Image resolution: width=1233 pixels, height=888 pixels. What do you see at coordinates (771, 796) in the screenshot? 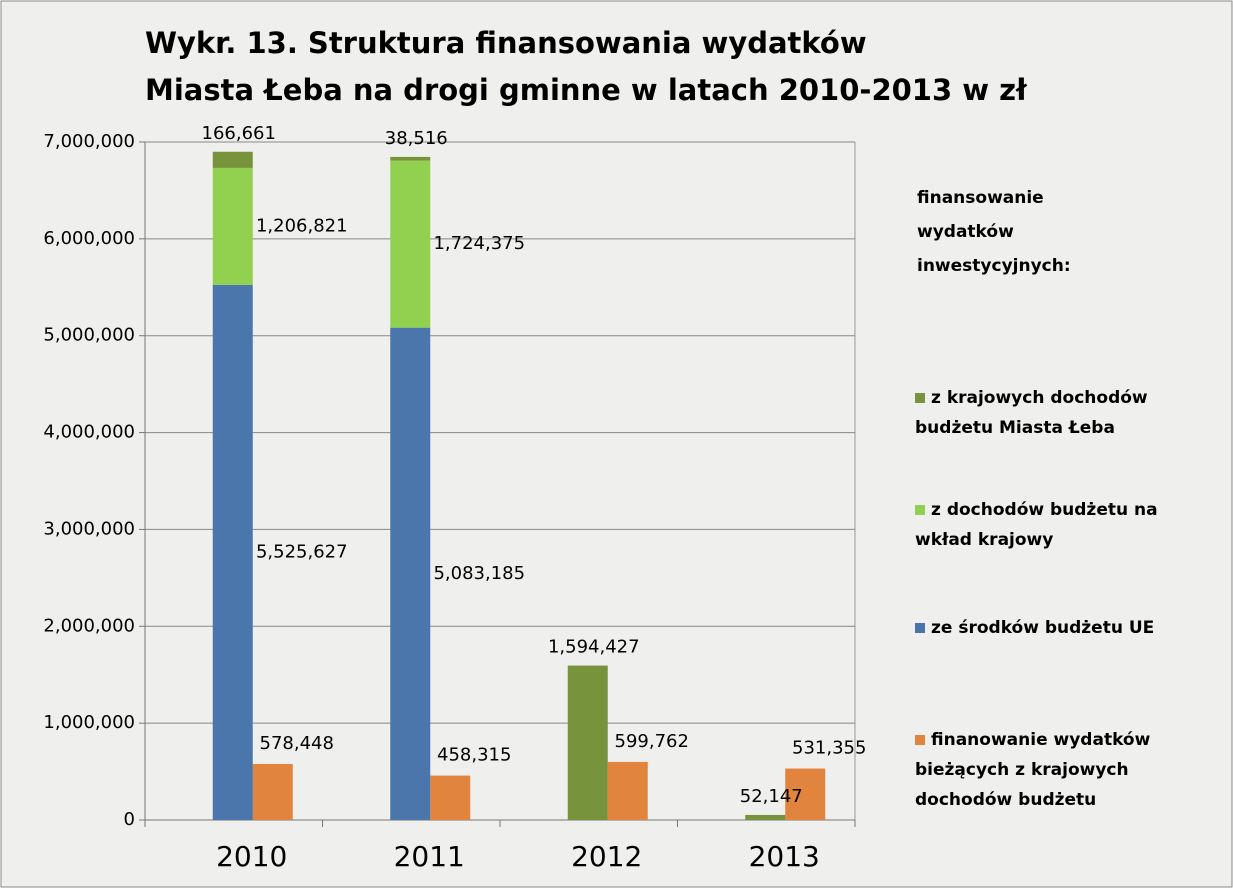
I see `data-label: 52,147` at bounding box center [771, 796].